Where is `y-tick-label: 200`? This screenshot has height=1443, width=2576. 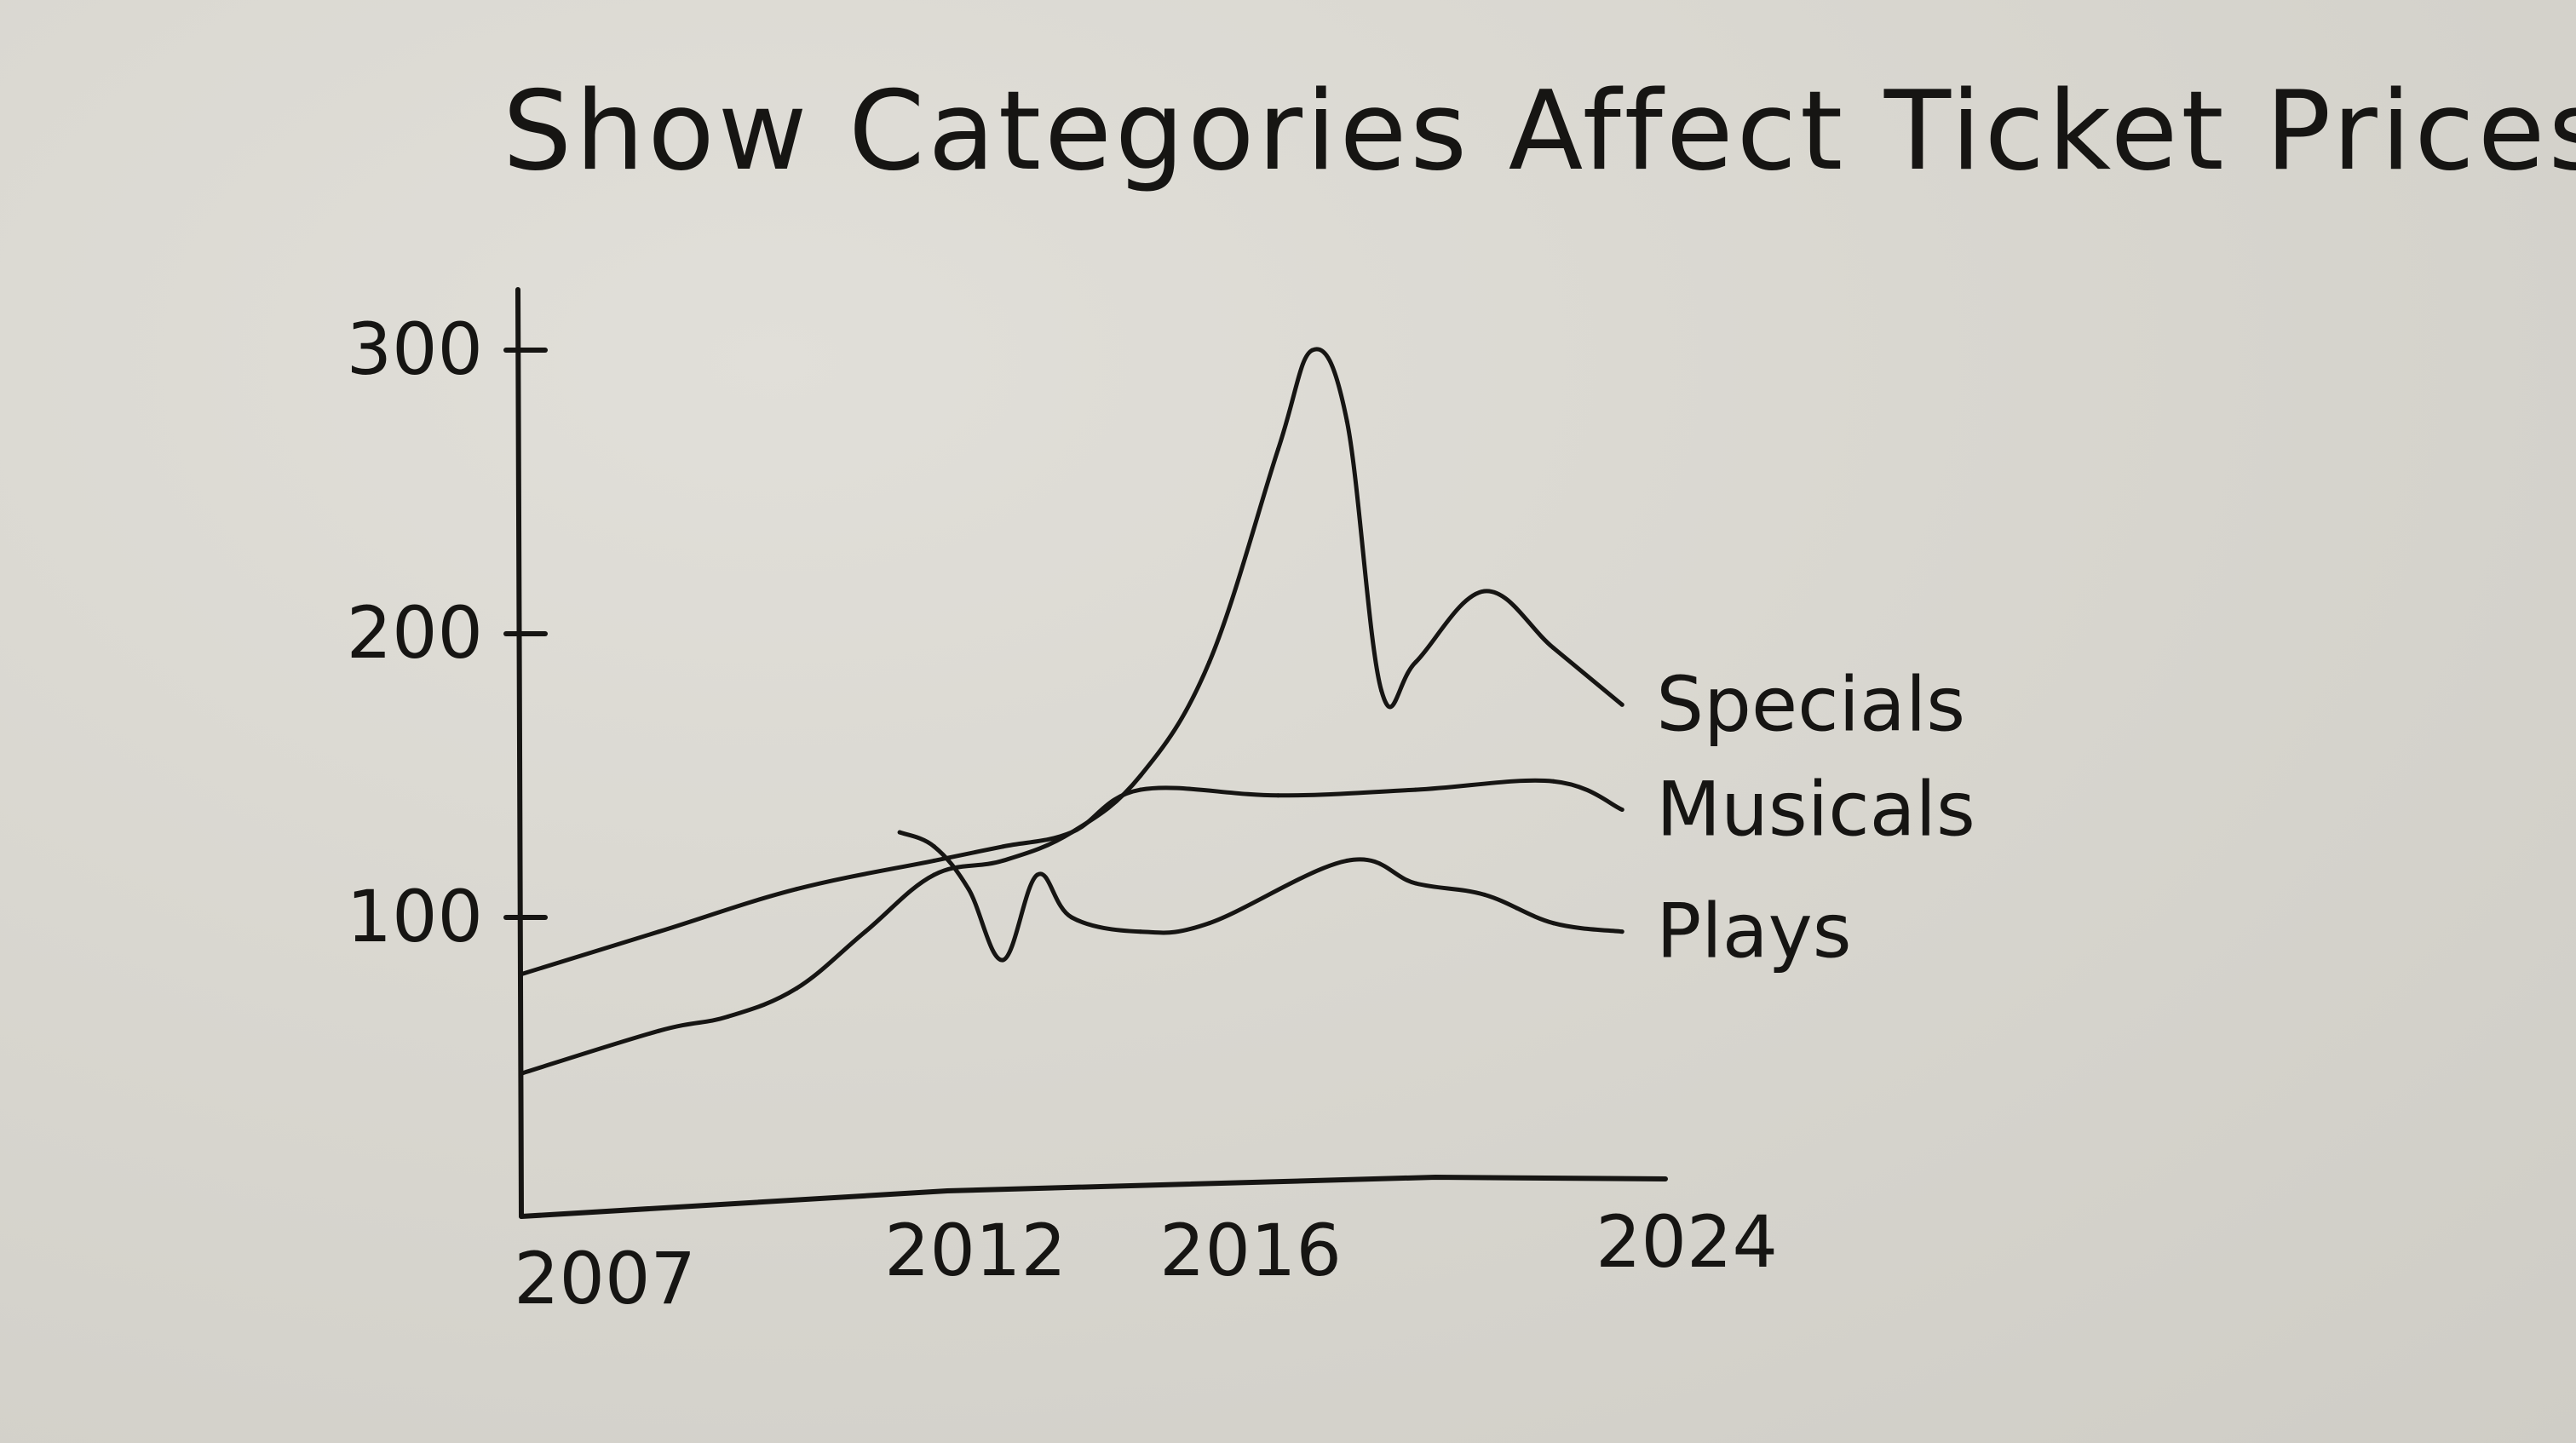
y-tick-label: 200 is located at coordinates (415, 633).